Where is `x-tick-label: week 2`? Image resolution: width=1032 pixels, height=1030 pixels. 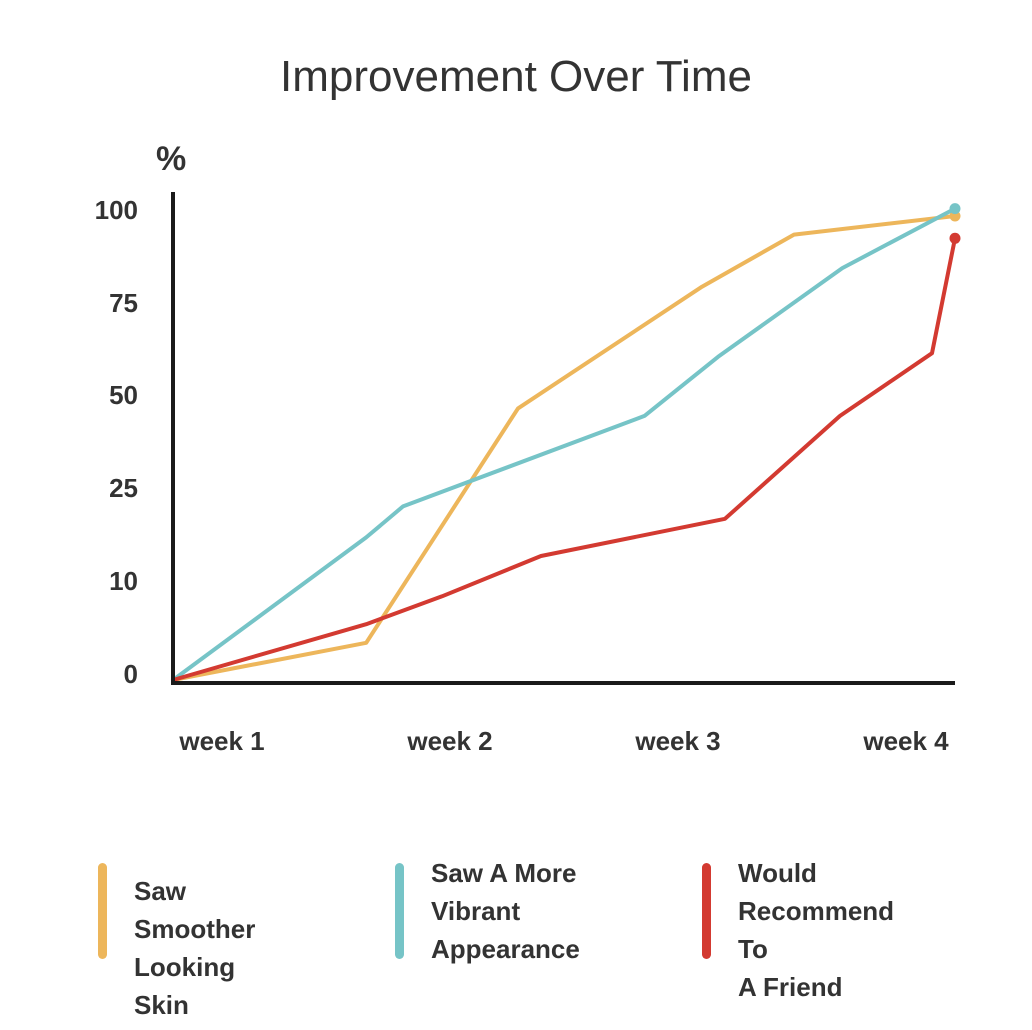 x-tick-label: week 2 is located at coordinates (449, 741).